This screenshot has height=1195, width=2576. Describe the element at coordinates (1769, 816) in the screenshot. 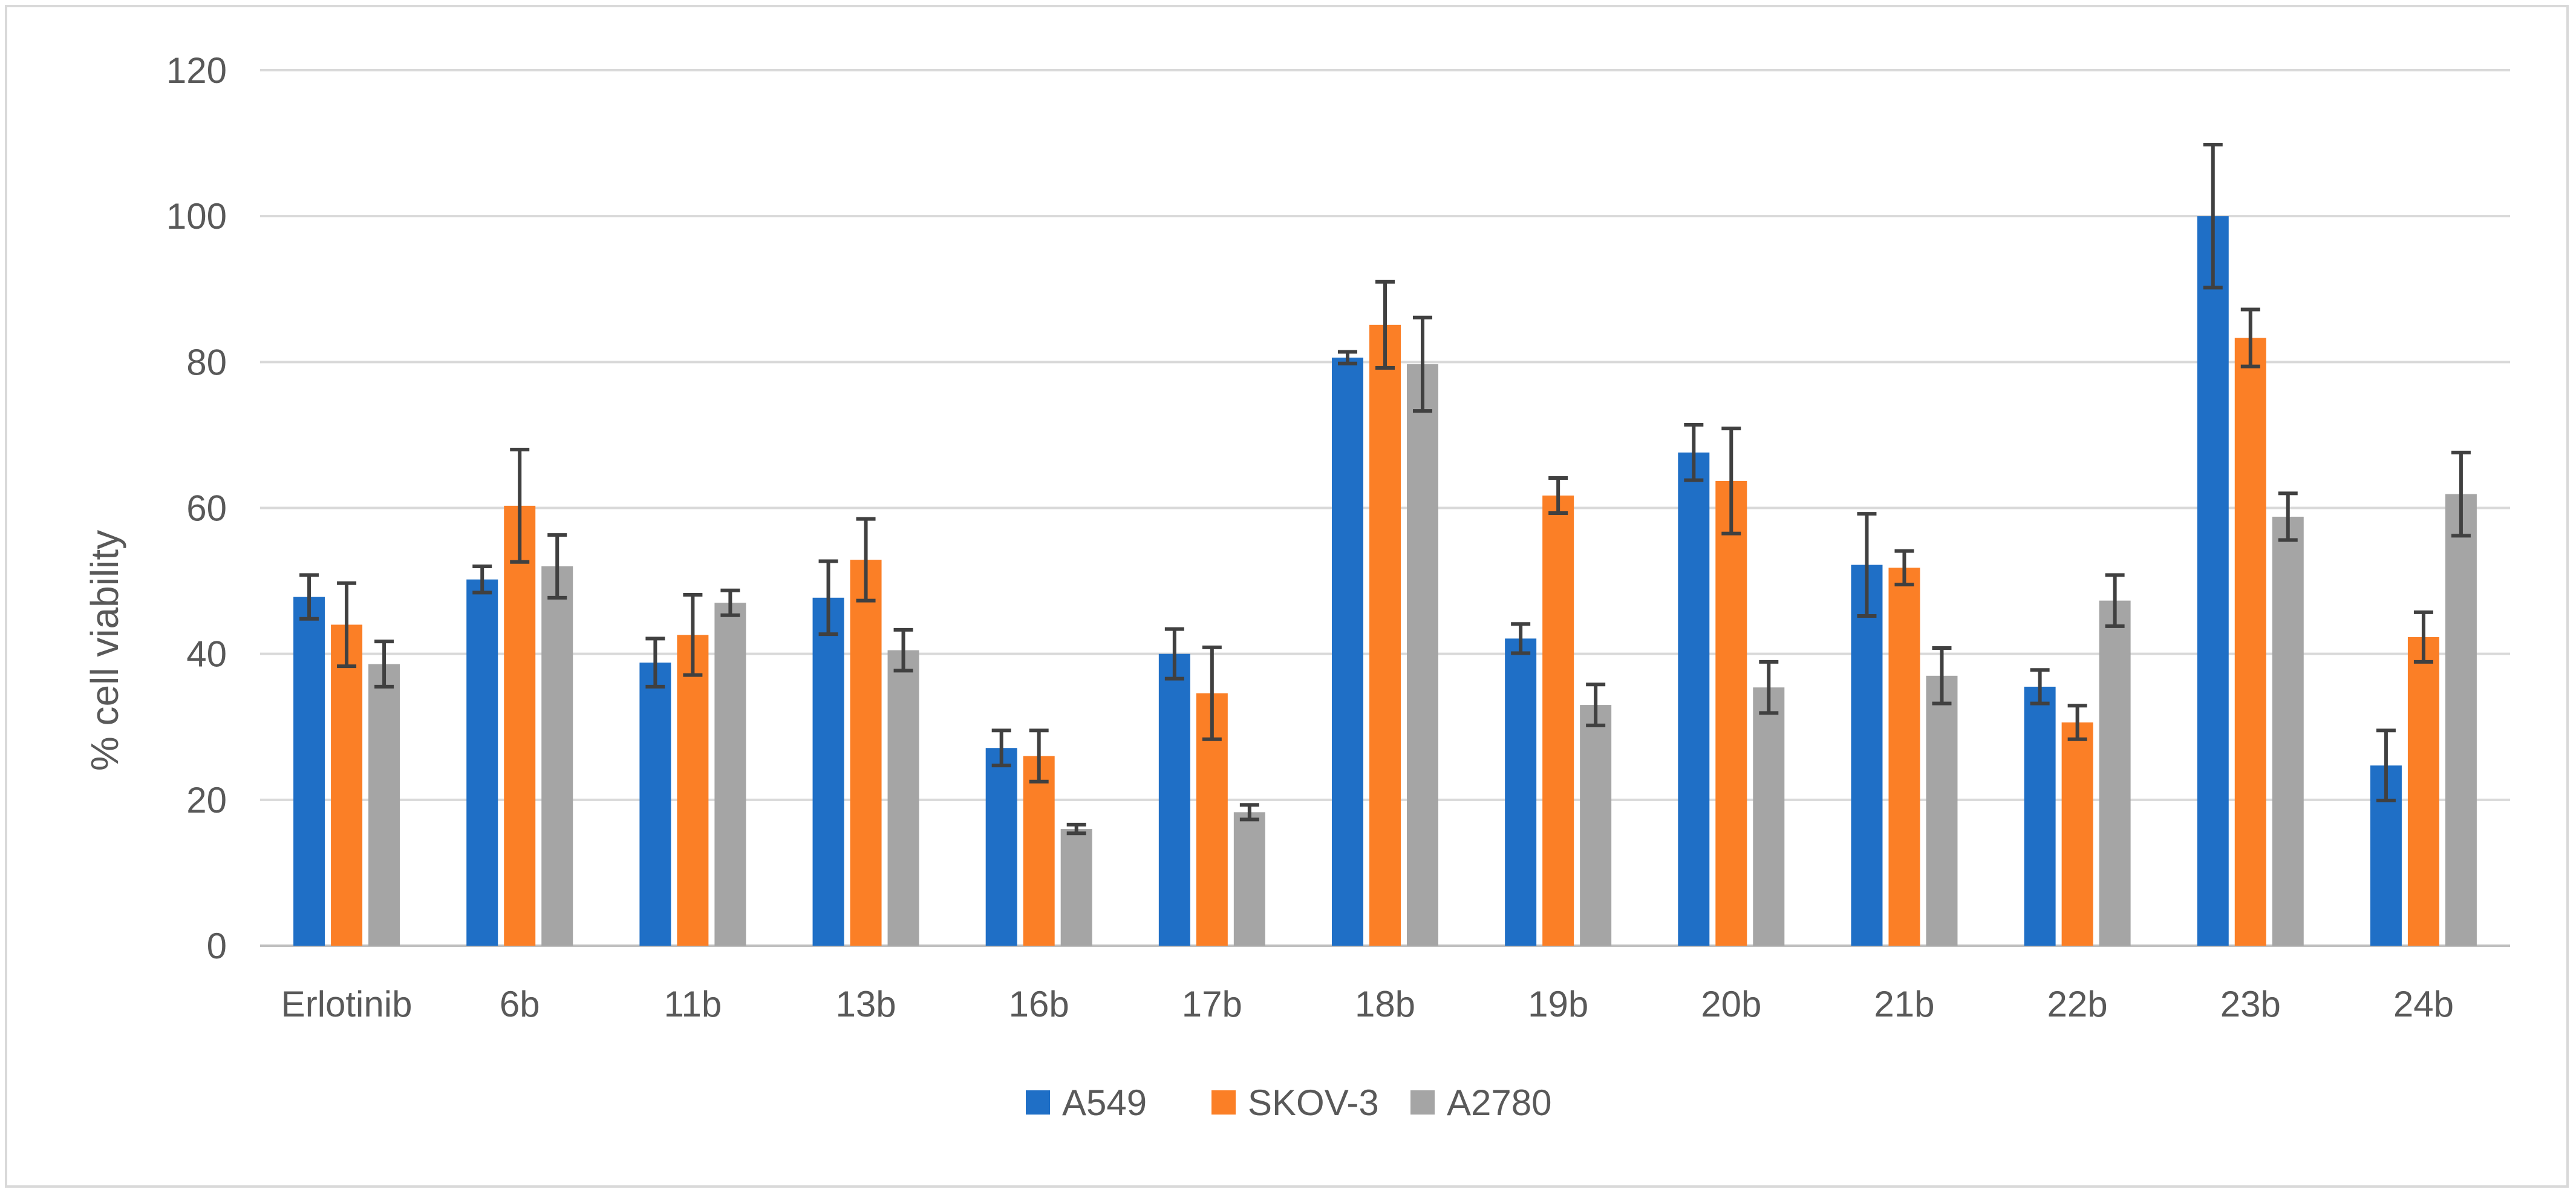

I see `bar-a2780-20b` at that location.